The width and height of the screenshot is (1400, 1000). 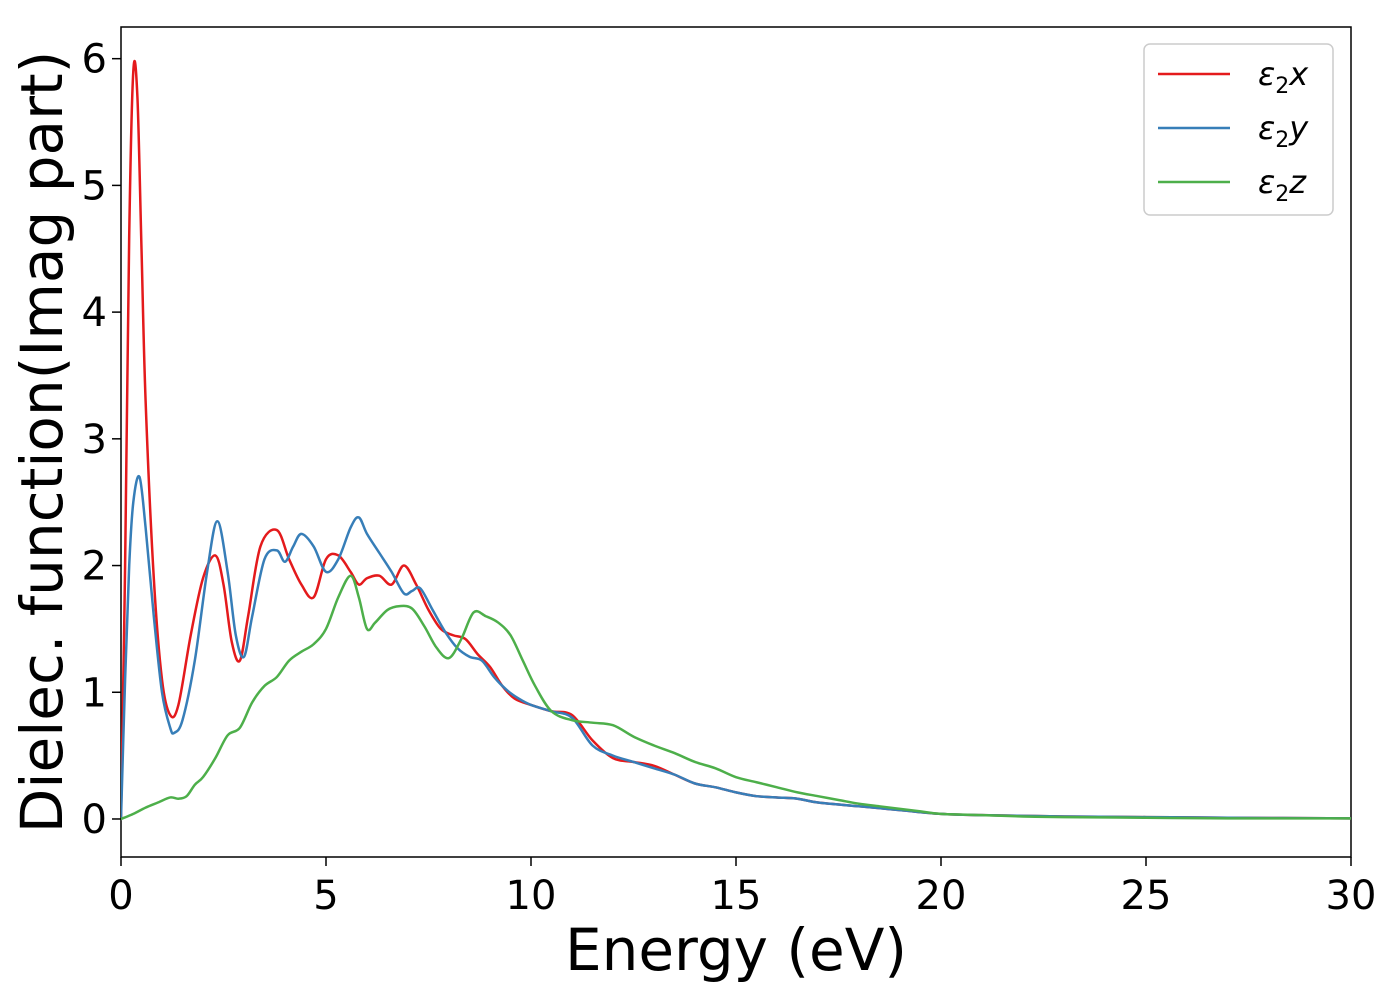 I want to click on x-tick-label: 20, so click(x=941, y=896).